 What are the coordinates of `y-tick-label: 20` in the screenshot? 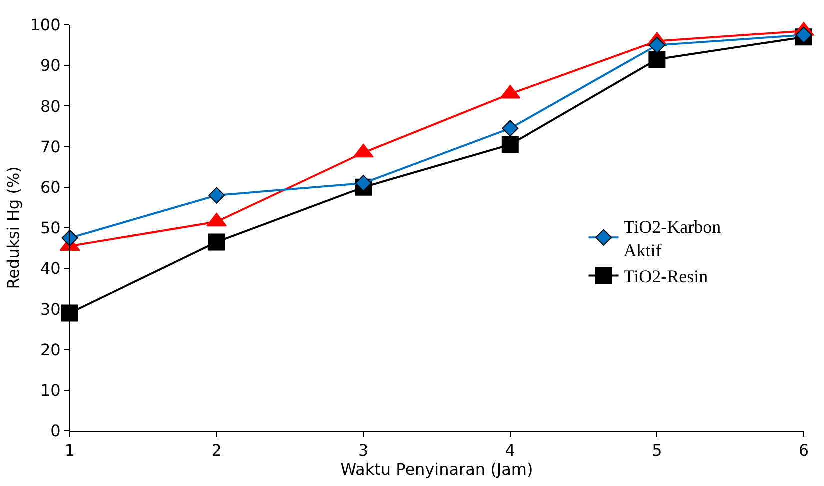 It's located at (50, 350).